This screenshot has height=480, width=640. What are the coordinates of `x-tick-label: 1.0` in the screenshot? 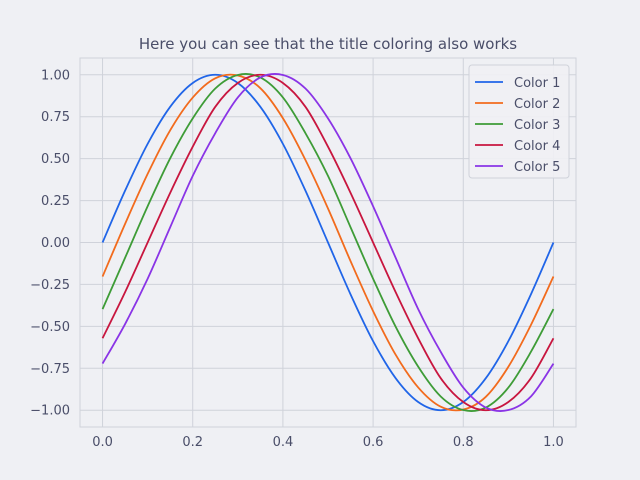 It's located at (553, 442).